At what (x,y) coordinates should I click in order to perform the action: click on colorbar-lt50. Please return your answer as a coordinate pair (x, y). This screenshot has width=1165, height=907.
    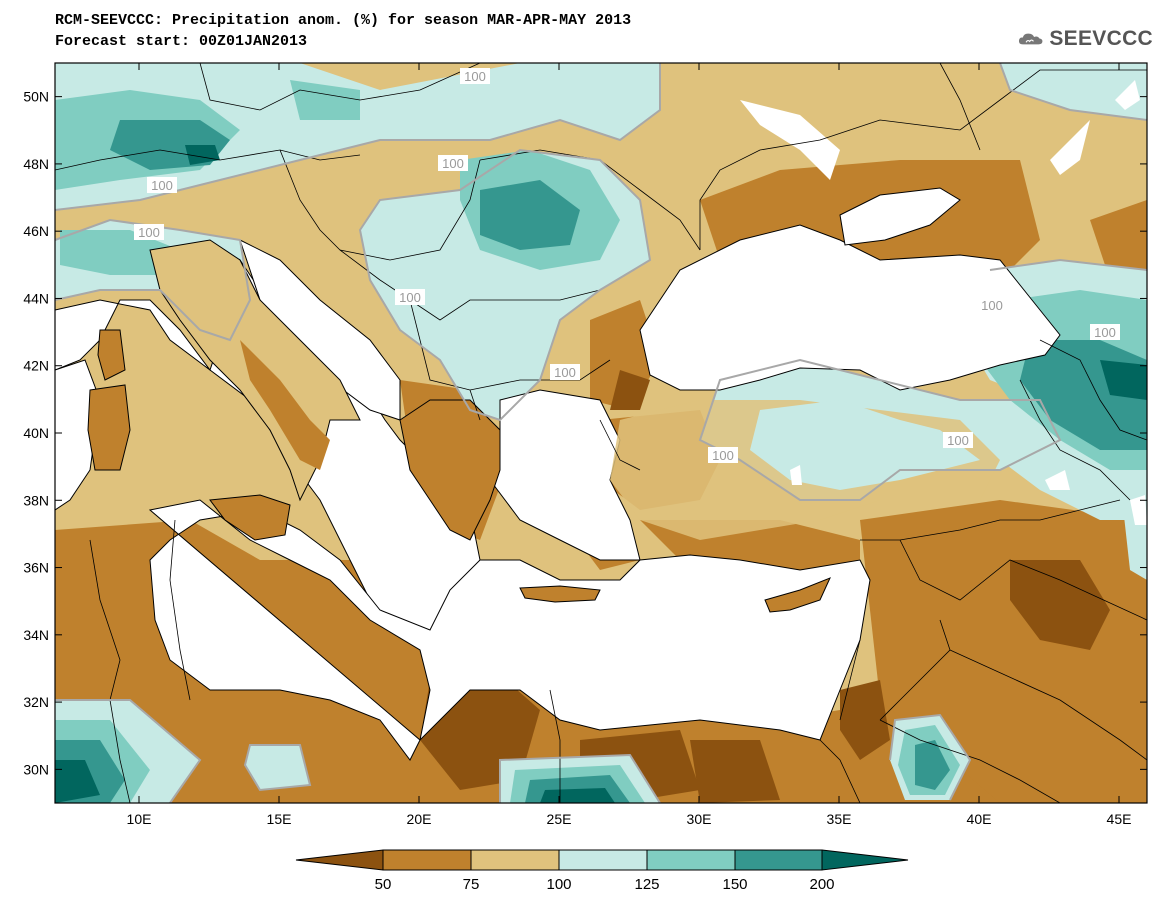
    Looking at the image, I should click on (339, 860).